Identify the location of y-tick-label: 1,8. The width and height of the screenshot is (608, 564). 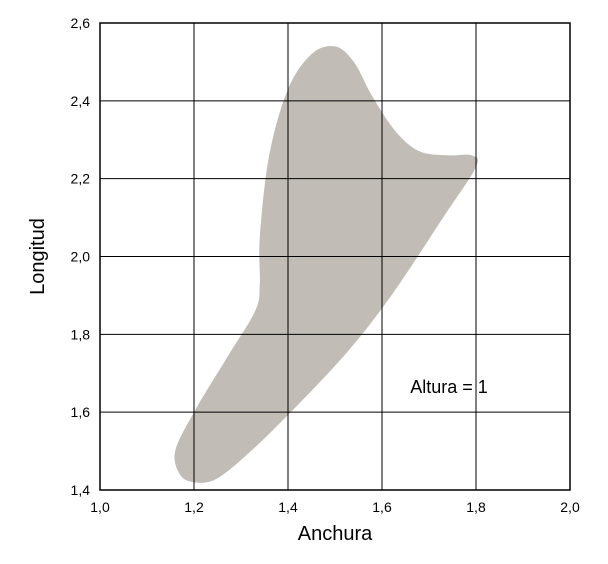
(81, 334).